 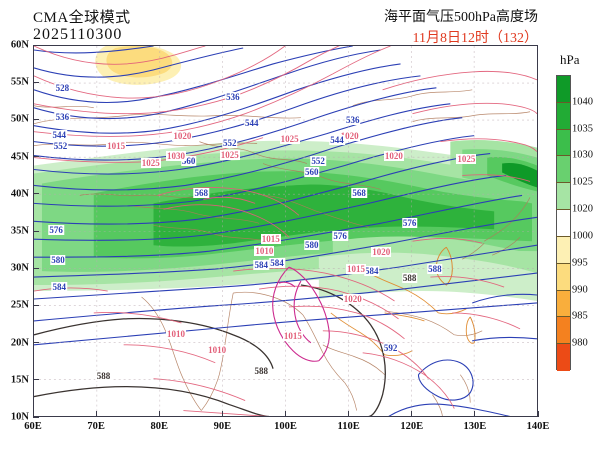 I want to click on field-title-block: 海平面气压500hPa高度场 11月8日12时（132）, so click(x=461, y=26).